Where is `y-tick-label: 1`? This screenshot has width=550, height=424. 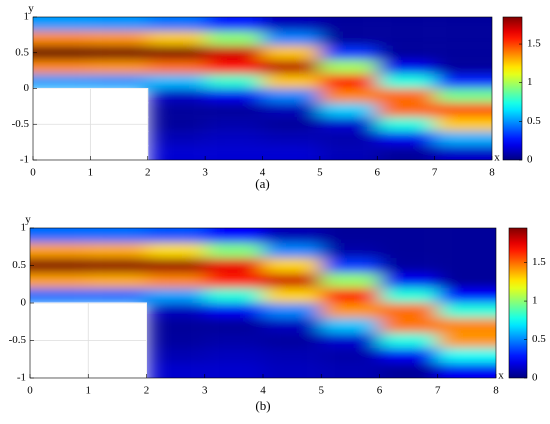 y-tick-label: 1 is located at coordinates (24, 228).